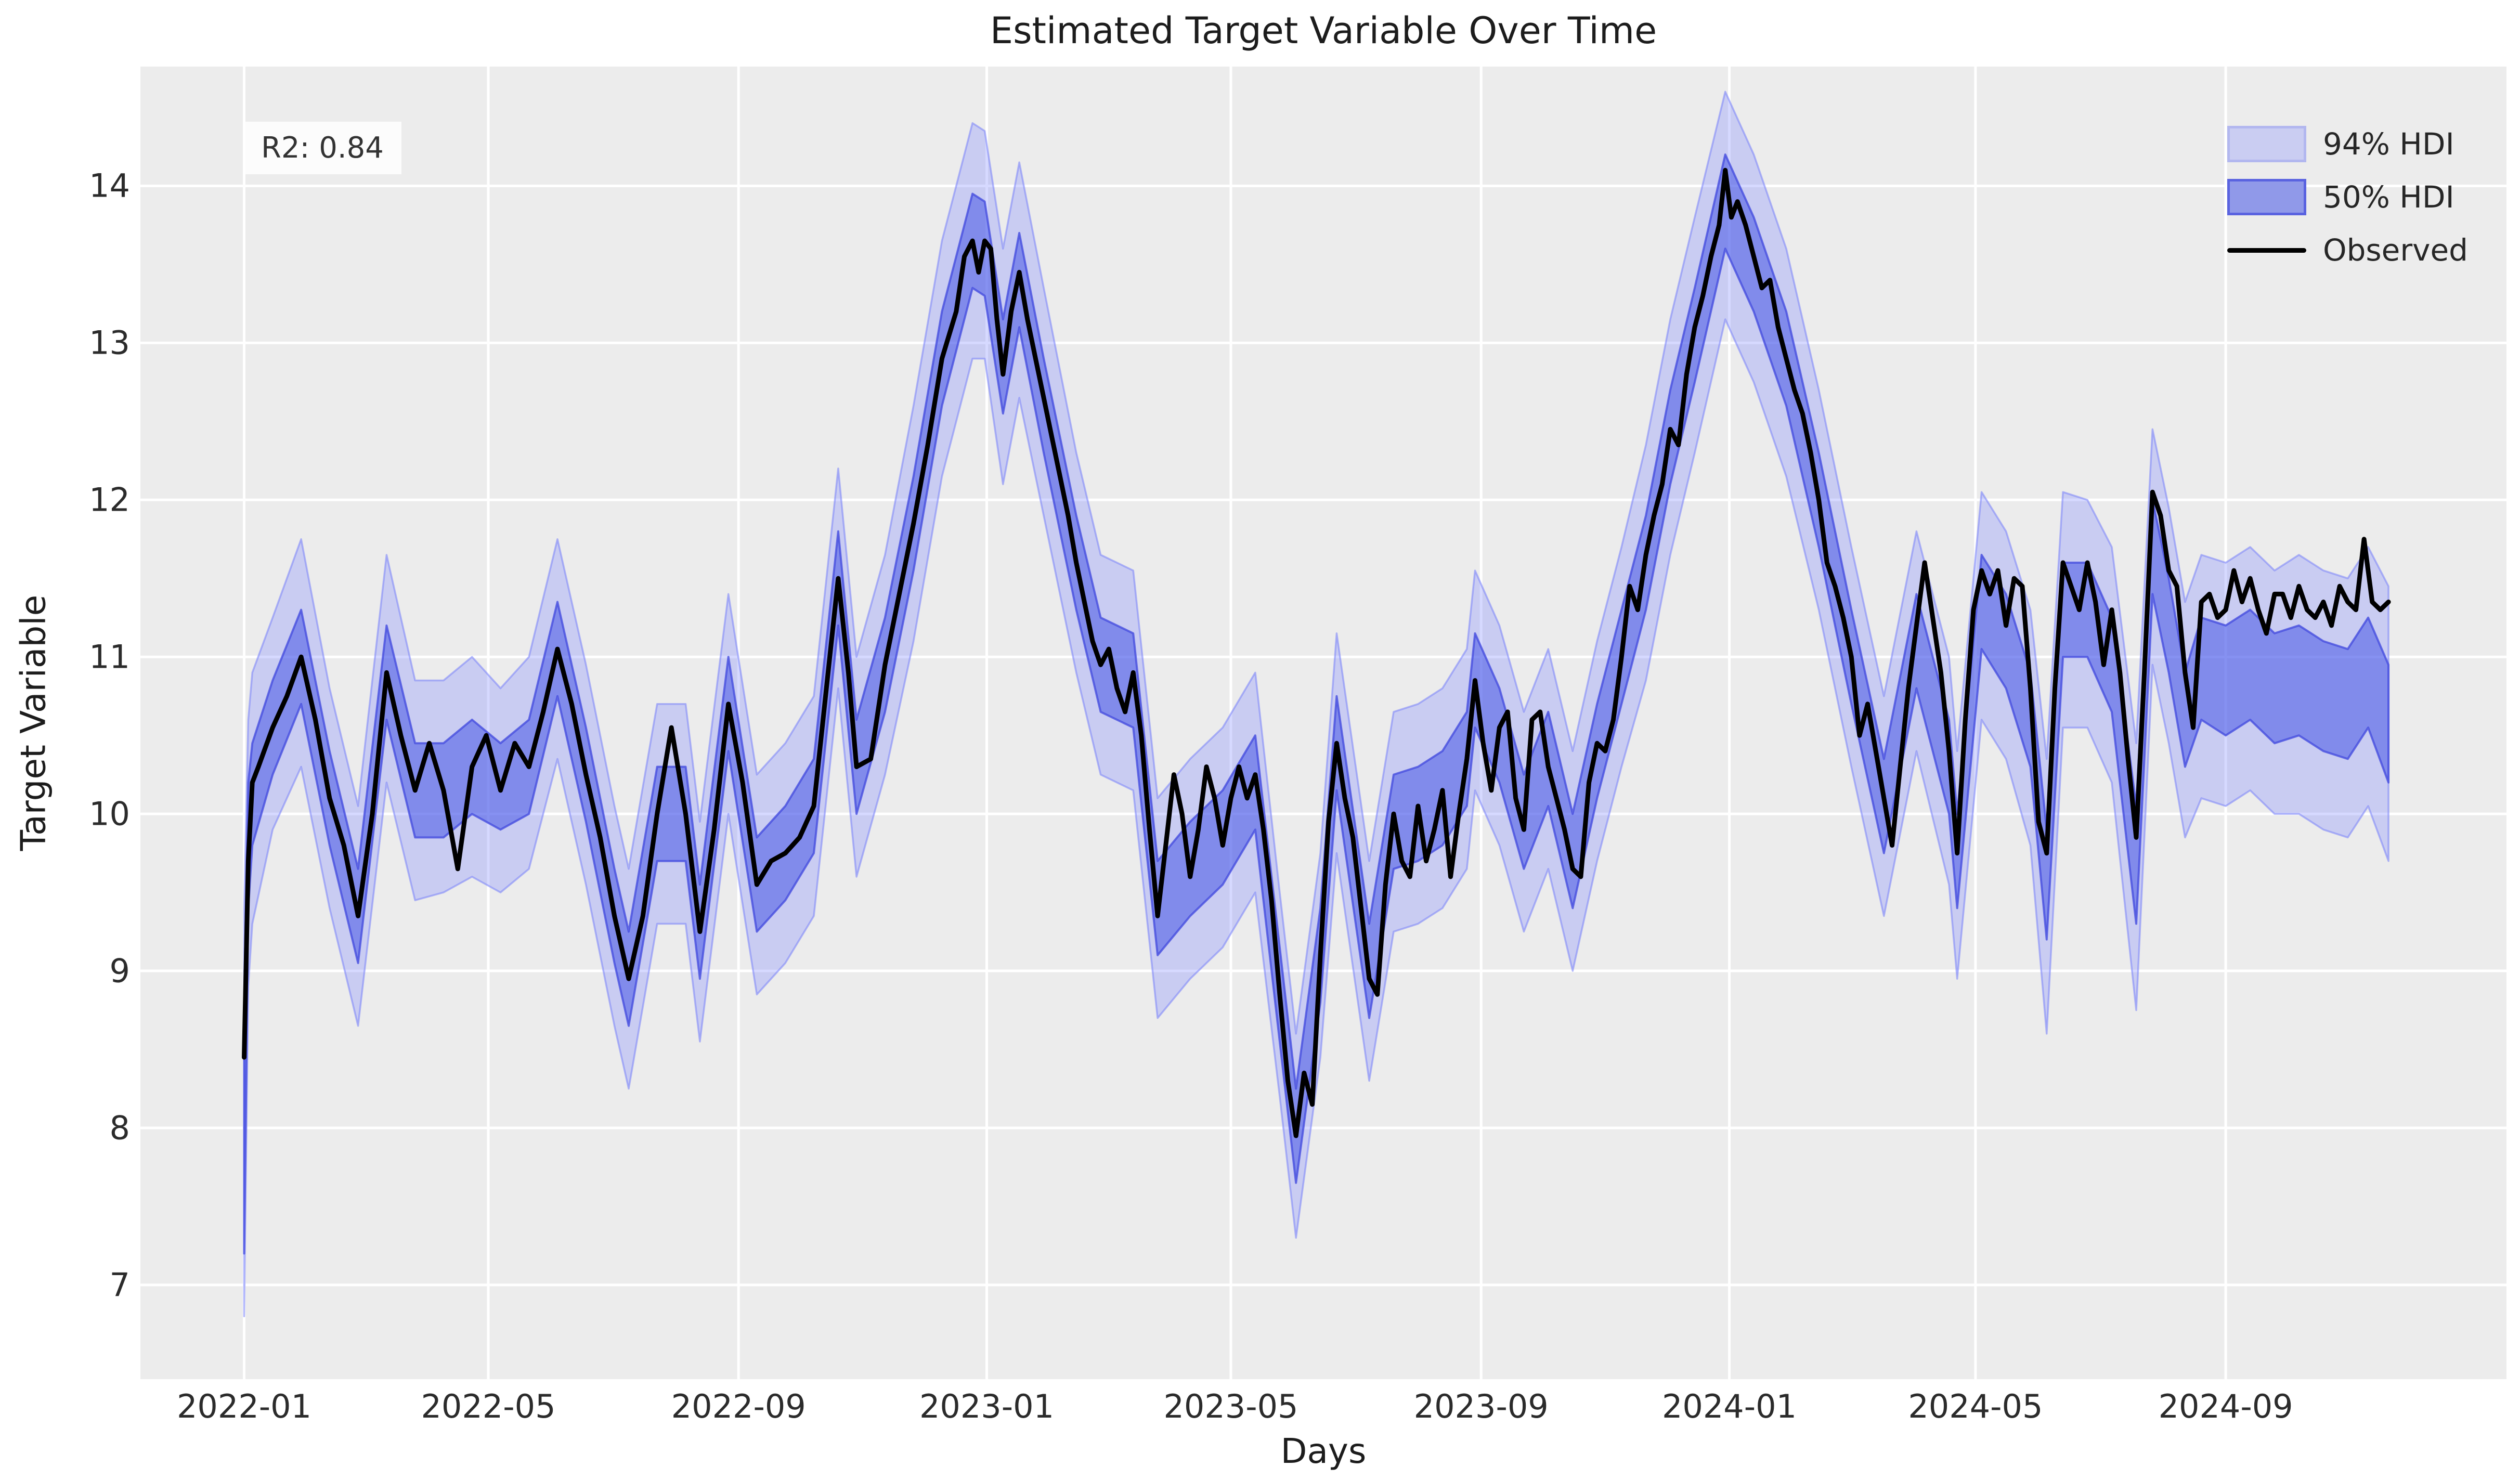 This screenshot has height=1480, width=2520. What do you see at coordinates (322, 148) in the screenshot?
I see `r2-annotation: R2: 0.84` at bounding box center [322, 148].